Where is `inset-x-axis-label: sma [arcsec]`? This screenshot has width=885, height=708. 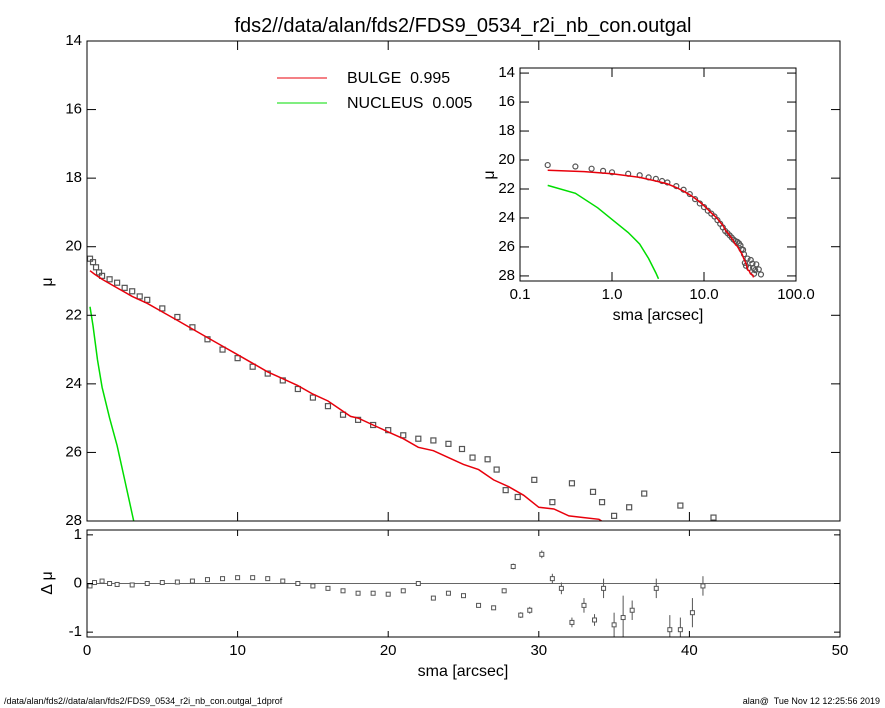 inset-x-axis-label: sma [arcsec] is located at coordinates (658, 315).